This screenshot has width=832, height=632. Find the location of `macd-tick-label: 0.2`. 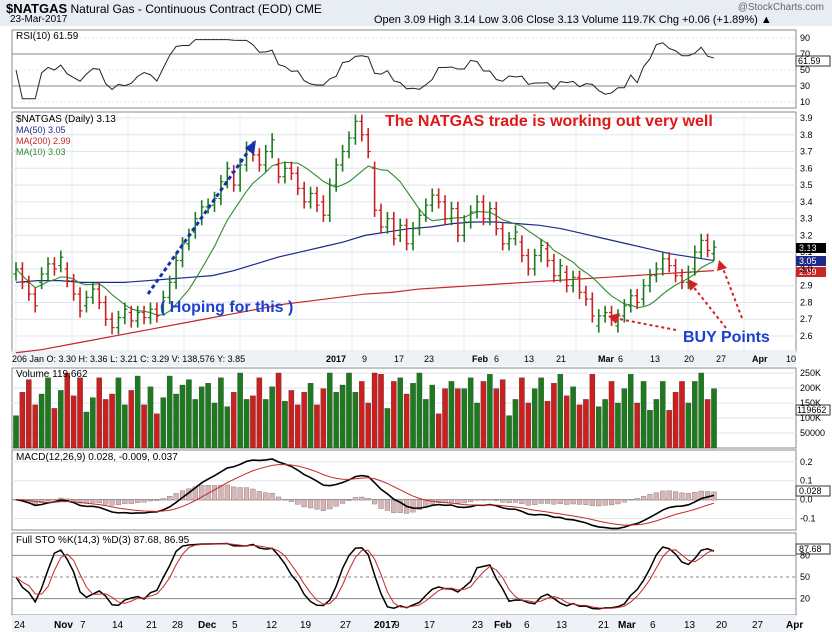

macd-tick-label: 0.2 is located at coordinates (806, 462).